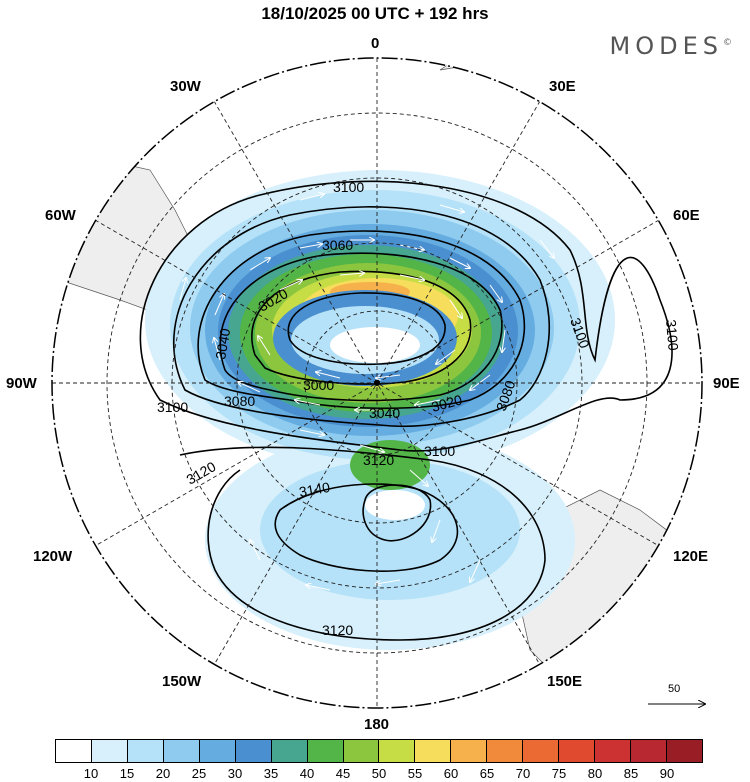 This screenshot has width=750, height=782. I want to click on colorbar-tick-label: 20, so click(163, 773).